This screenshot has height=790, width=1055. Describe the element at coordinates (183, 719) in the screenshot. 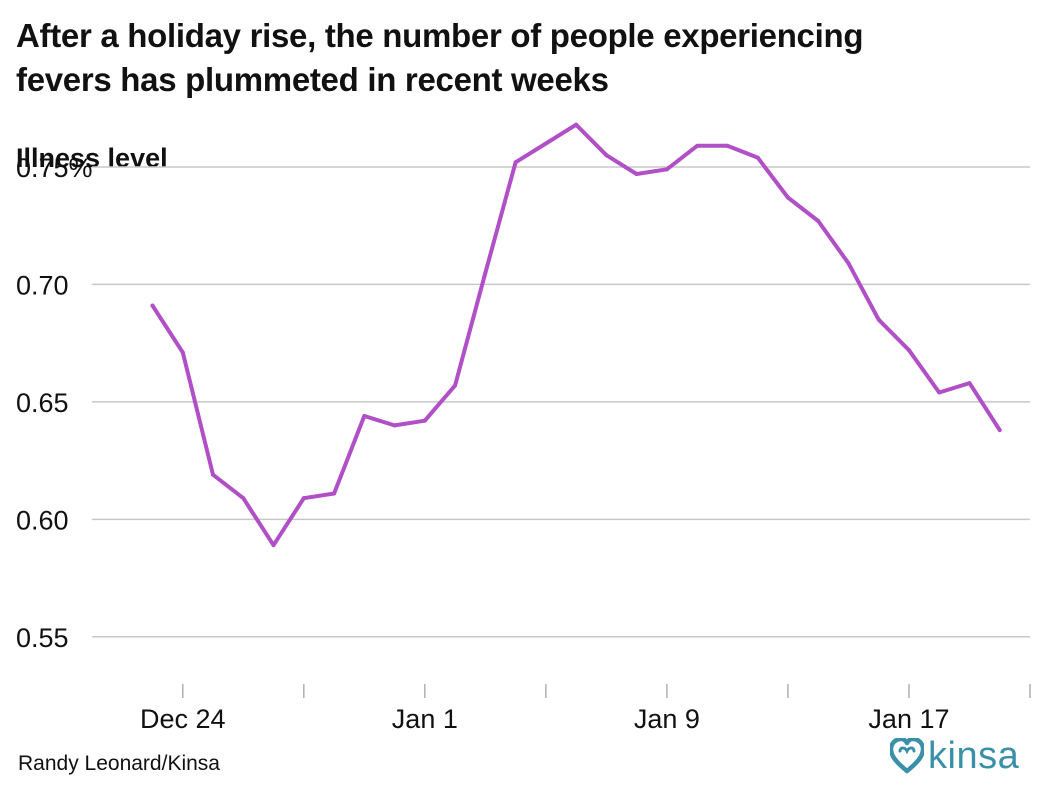

I see `x-tick-label: Dec 24` at that location.